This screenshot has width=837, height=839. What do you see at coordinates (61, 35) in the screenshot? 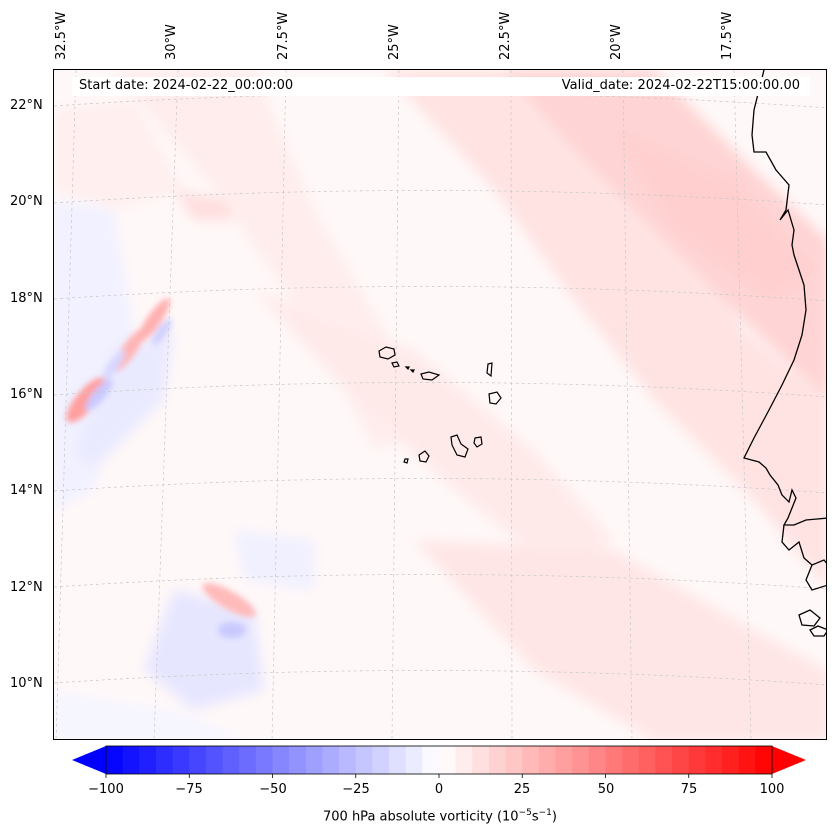
I see `lon-label-32-5w: 32.5°W` at bounding box center [61, 35].